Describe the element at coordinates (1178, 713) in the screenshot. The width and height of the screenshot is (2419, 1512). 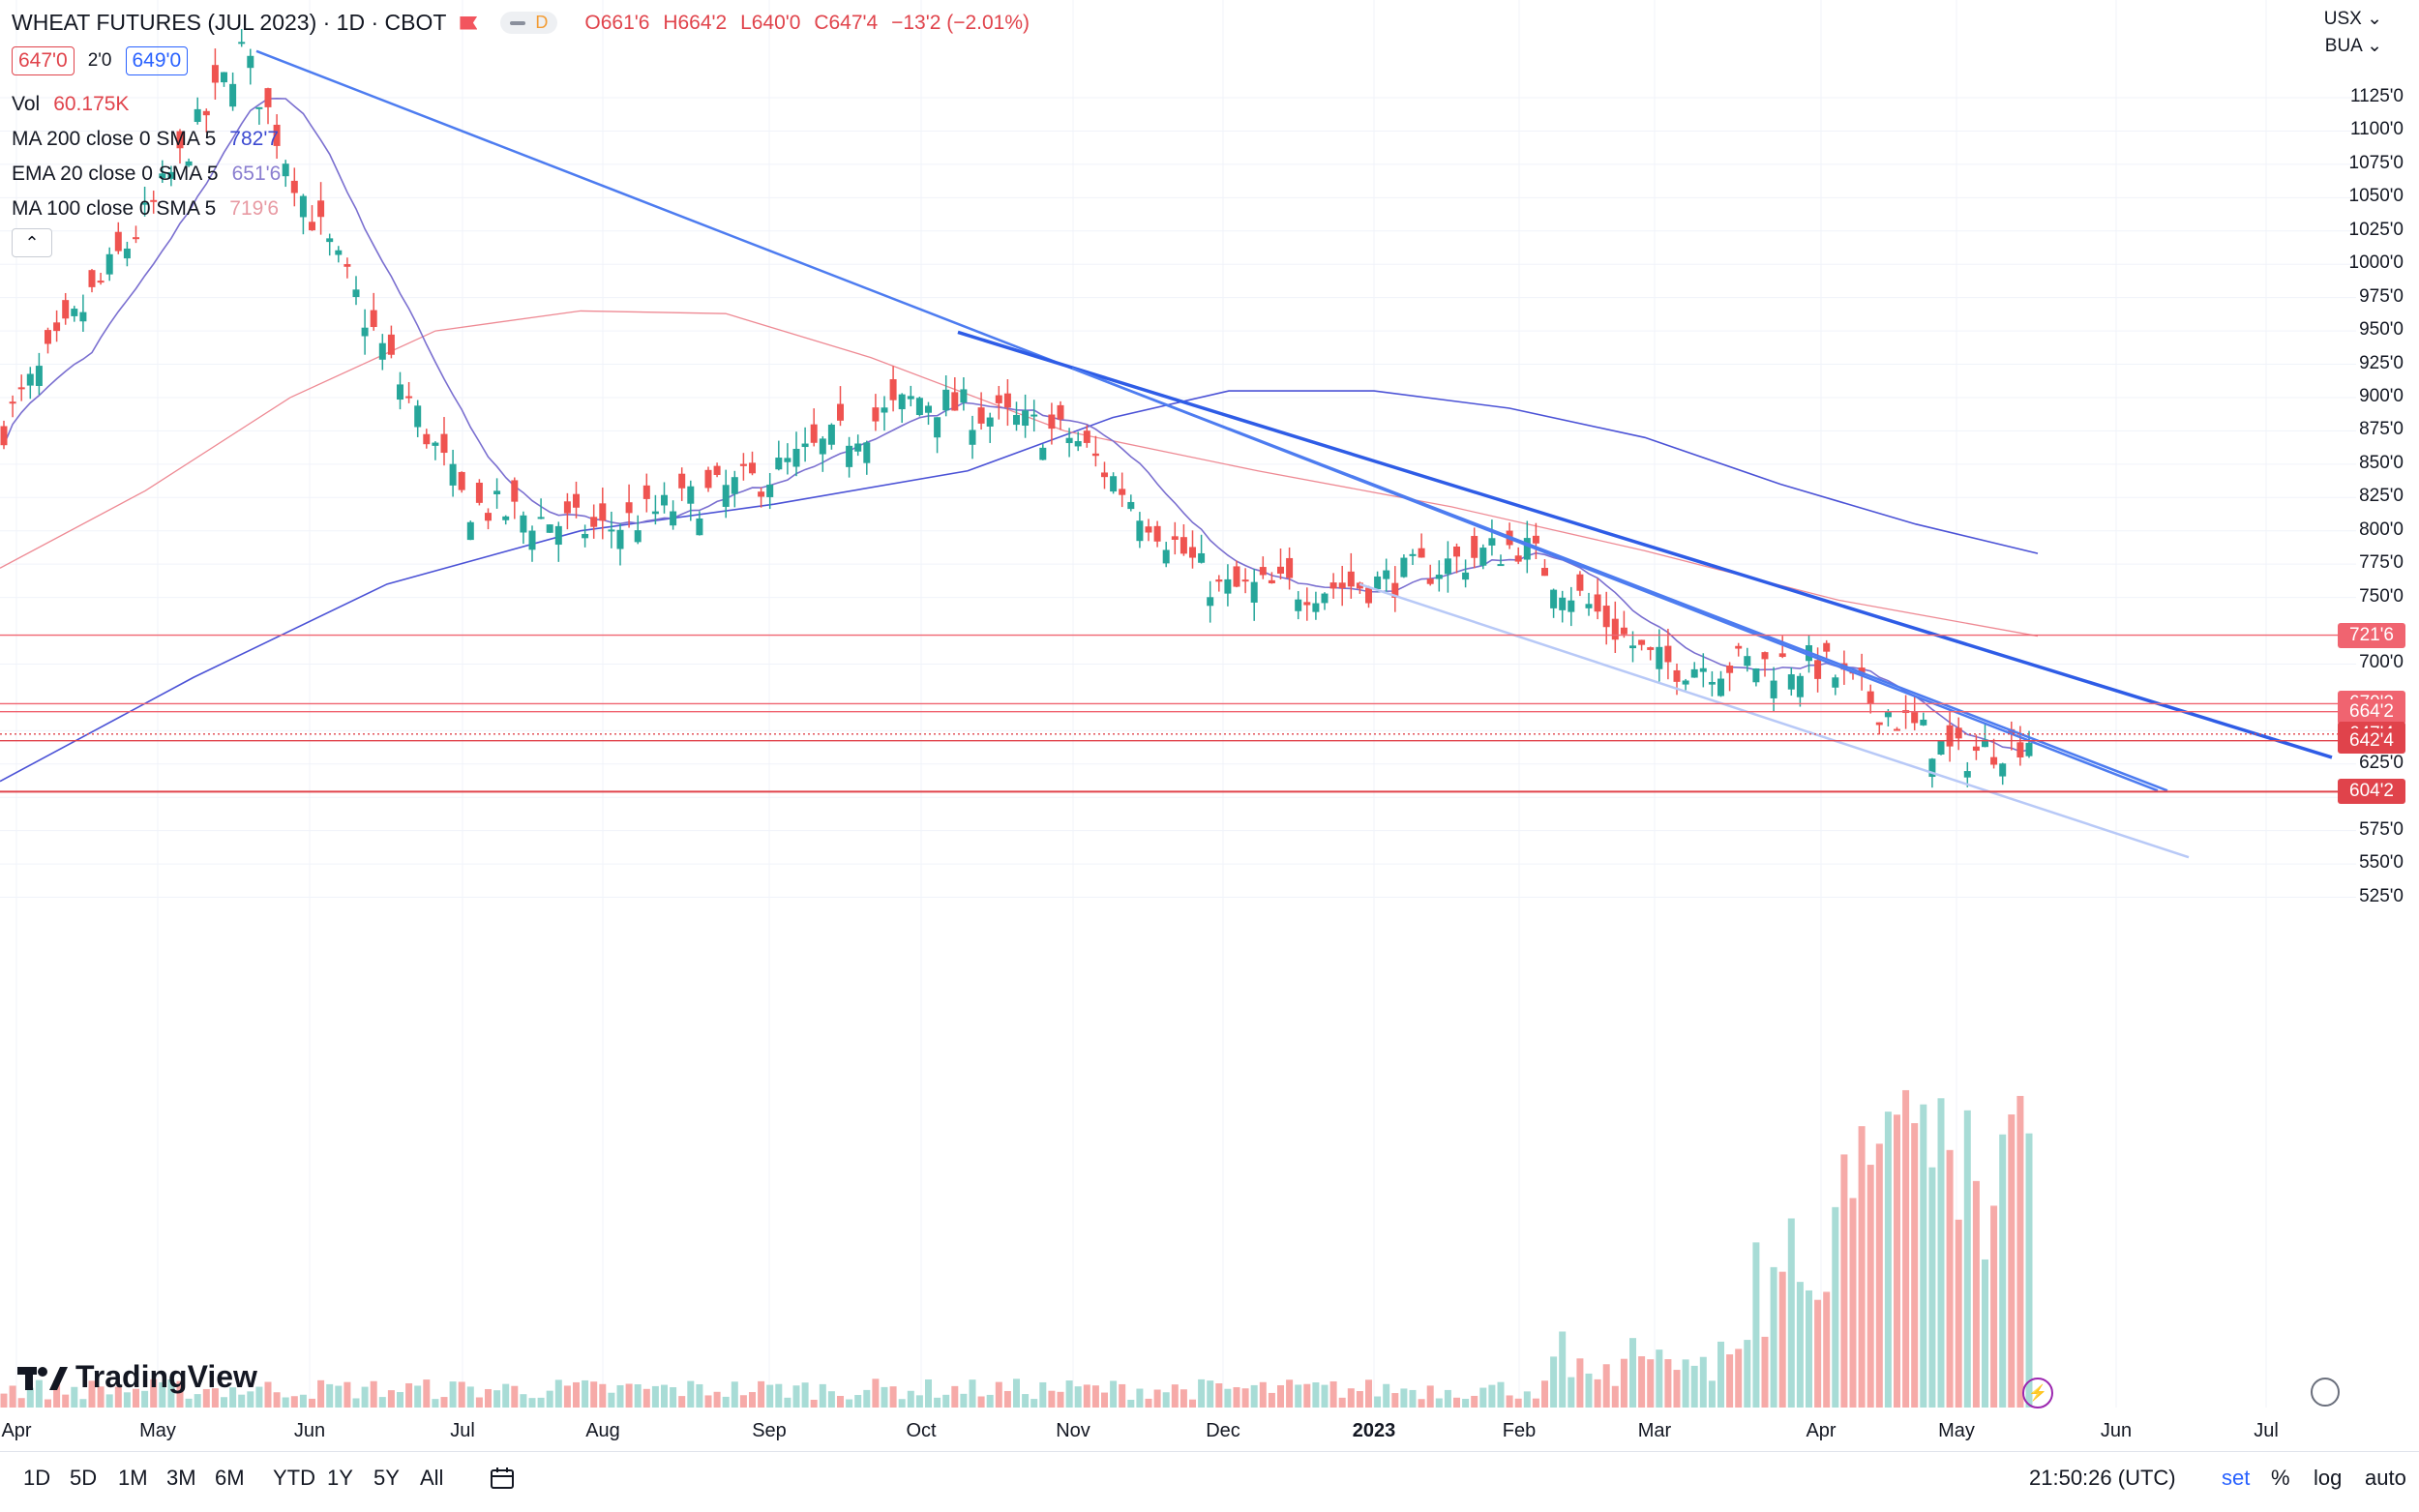
I see `horizontal-price-lines` at that location.